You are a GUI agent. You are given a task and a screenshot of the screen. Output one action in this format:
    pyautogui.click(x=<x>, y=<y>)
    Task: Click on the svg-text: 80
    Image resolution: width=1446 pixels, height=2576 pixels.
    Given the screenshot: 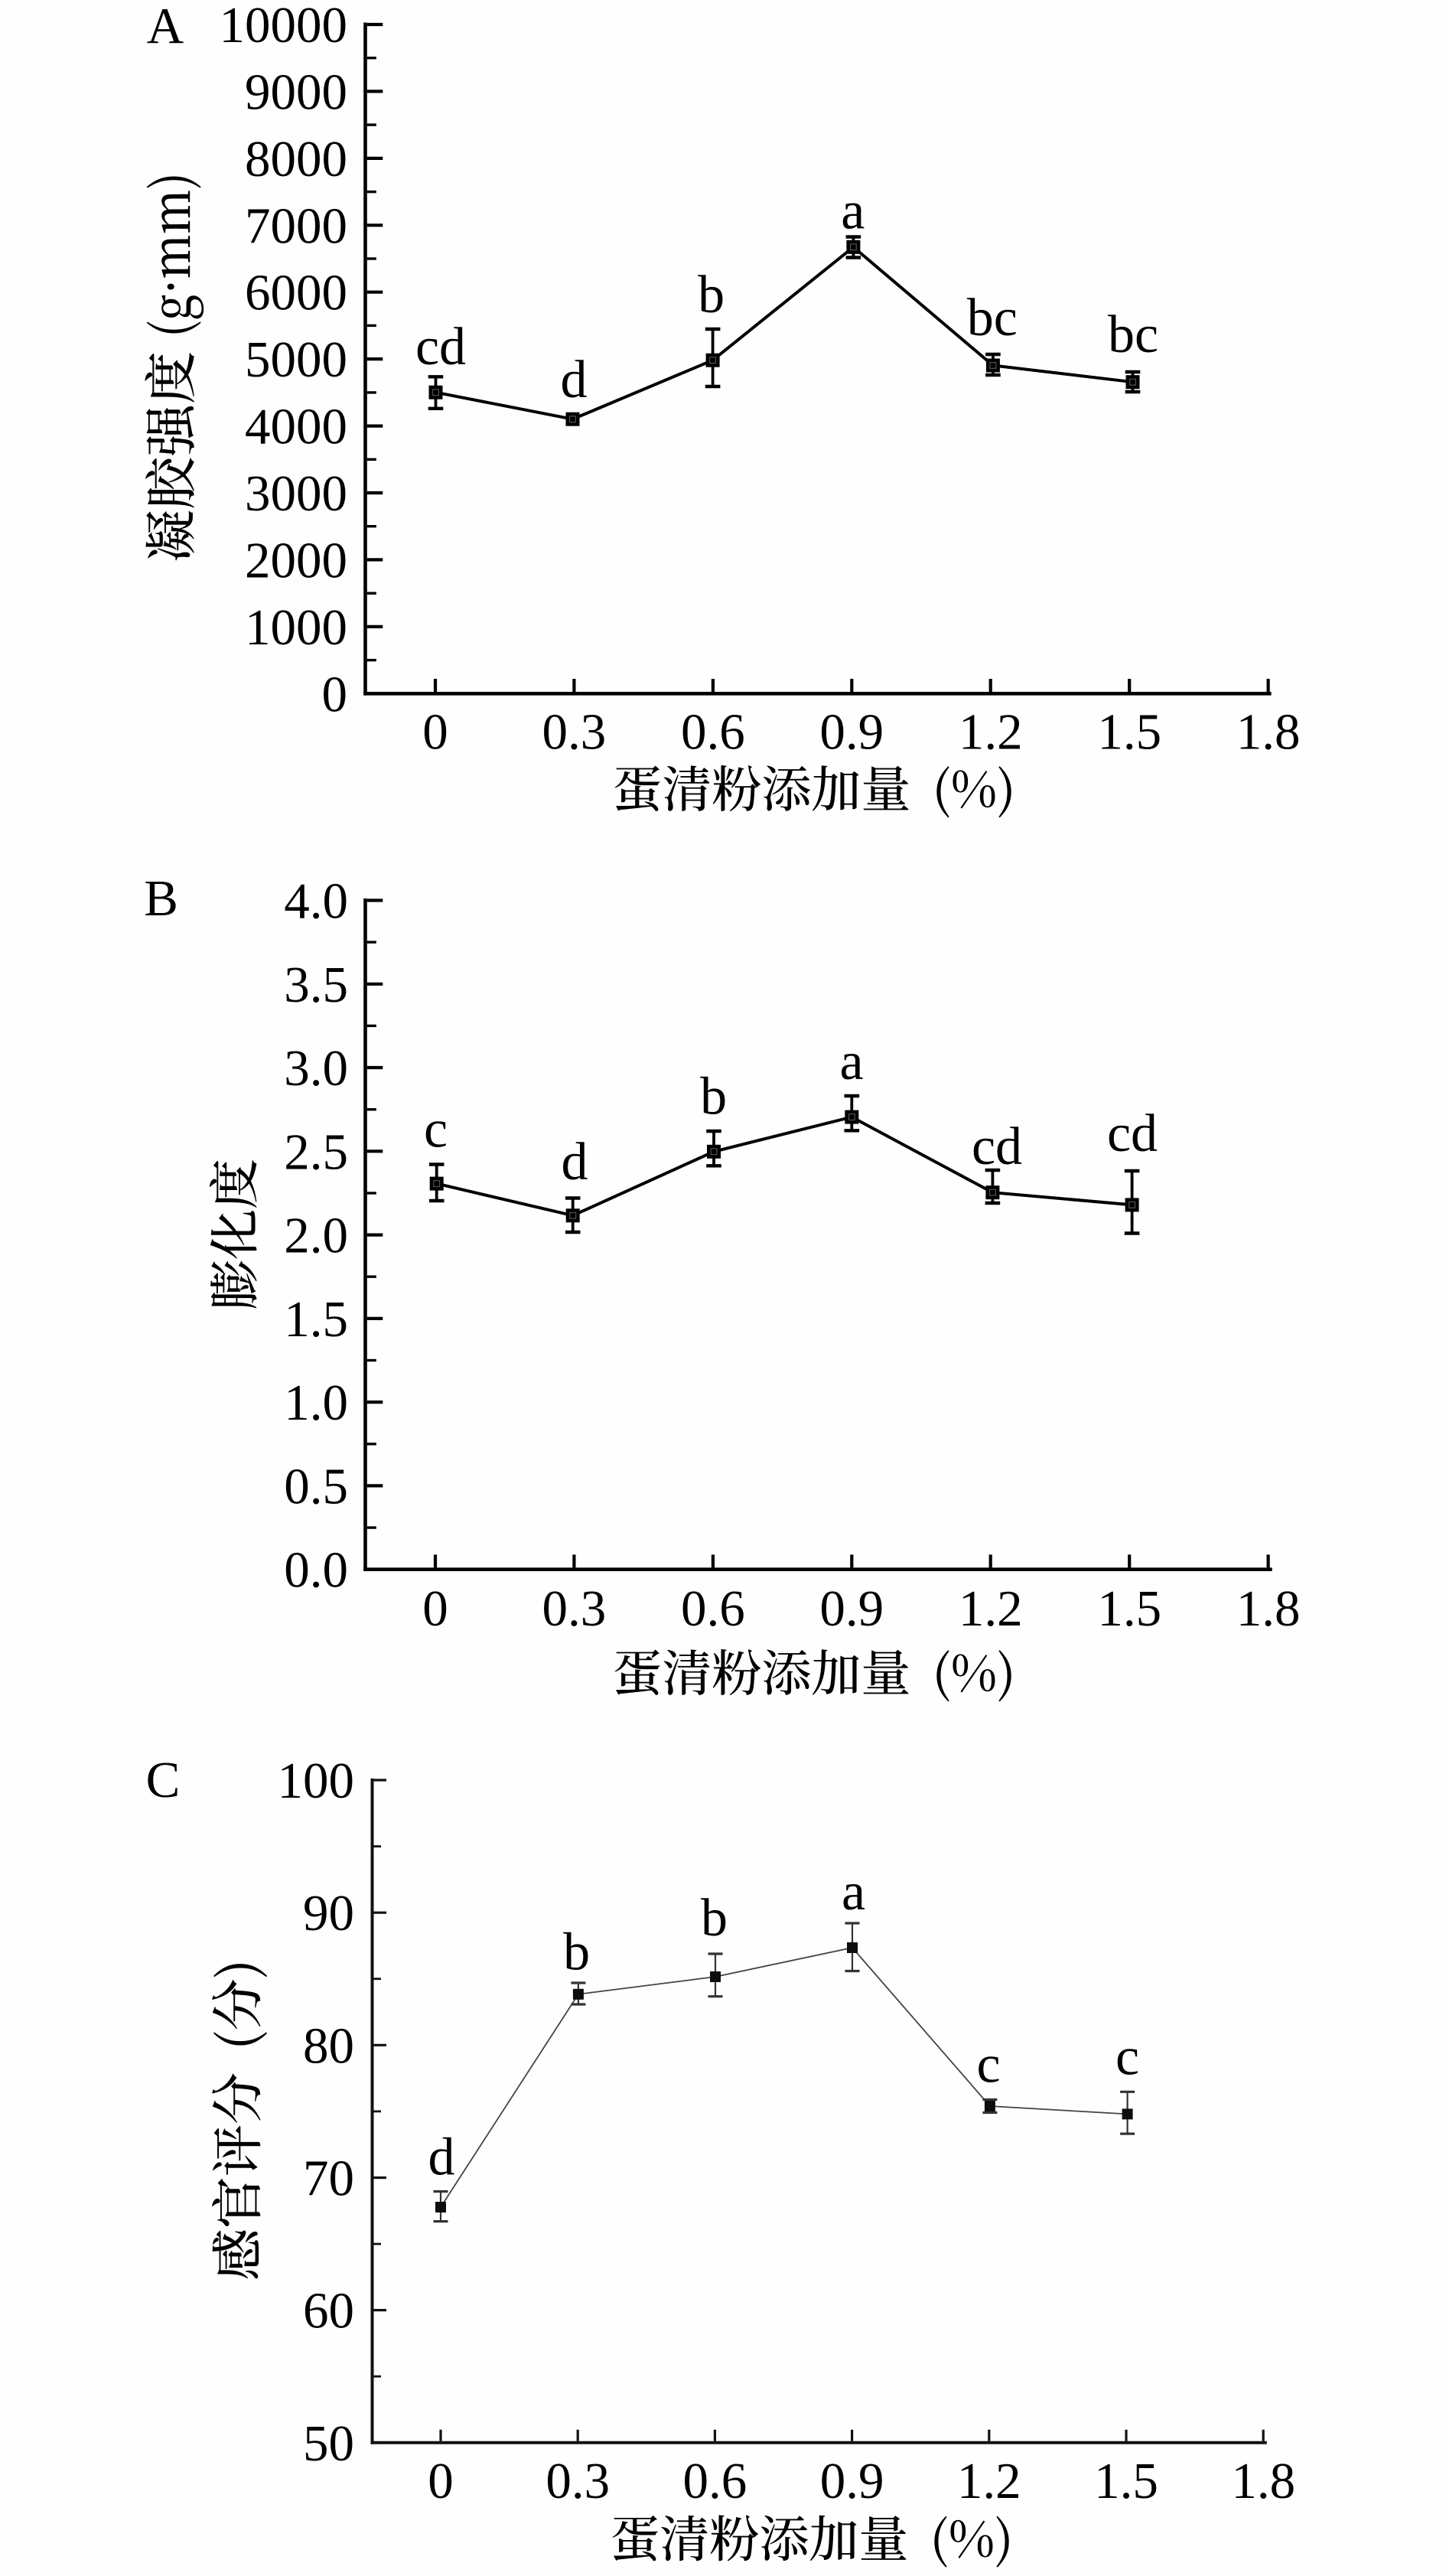 What is the action you would take?
    pyautogui.click(x=328, y=2046)
    